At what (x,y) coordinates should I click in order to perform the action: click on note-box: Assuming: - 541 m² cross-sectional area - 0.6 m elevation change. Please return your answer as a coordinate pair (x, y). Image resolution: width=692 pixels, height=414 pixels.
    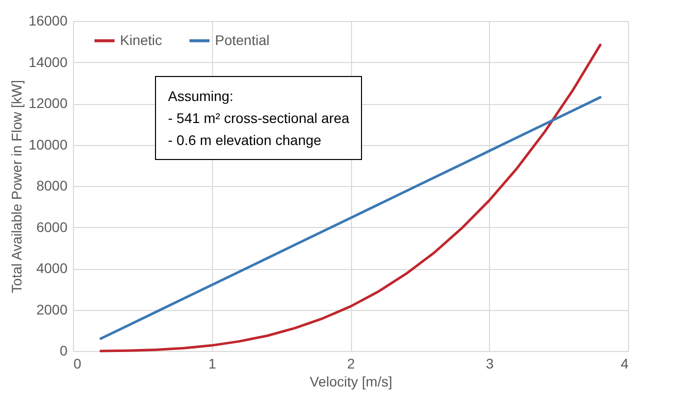
    Looking at the image, I should click on (258, 118).